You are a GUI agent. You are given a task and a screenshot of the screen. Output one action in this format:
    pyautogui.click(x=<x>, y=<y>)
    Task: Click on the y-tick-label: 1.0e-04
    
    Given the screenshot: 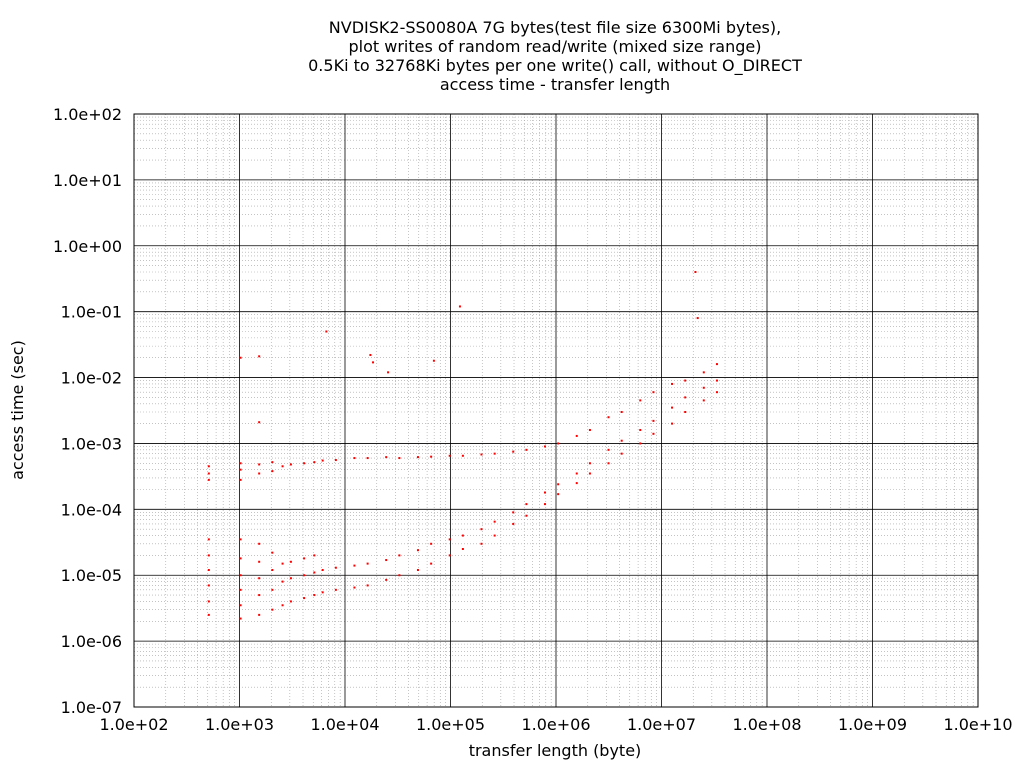 What is the action you would take?
    pyautogui.click(x=91, y=509)
    